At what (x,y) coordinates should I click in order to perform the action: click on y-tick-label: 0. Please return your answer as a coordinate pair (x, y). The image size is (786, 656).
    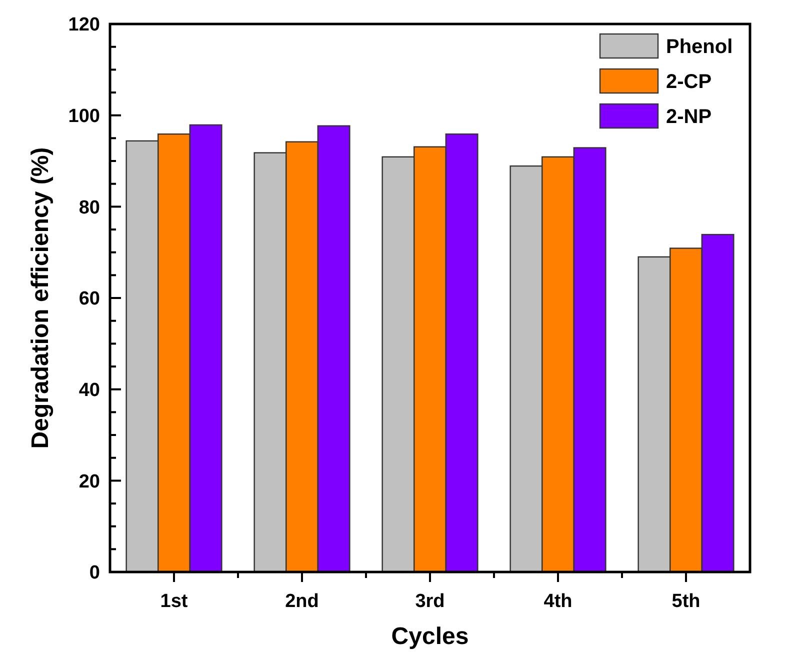
    Looking at the image, I should click on (94, 573).